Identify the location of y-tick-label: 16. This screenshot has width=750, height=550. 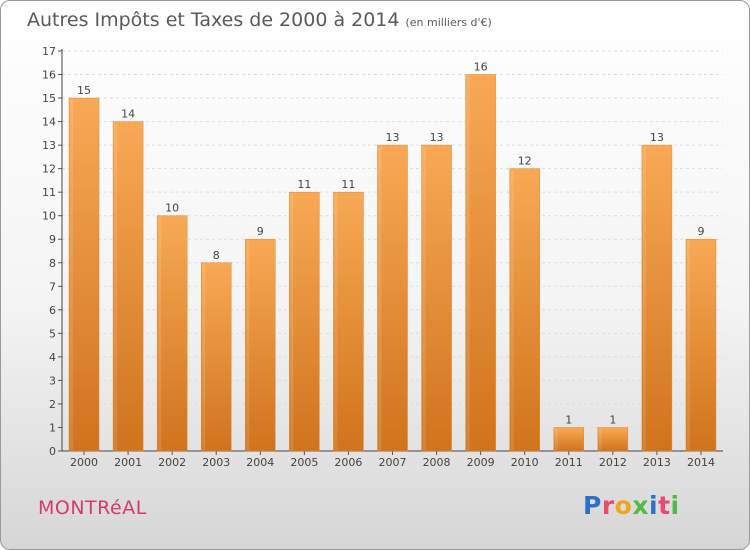
(49, 75).